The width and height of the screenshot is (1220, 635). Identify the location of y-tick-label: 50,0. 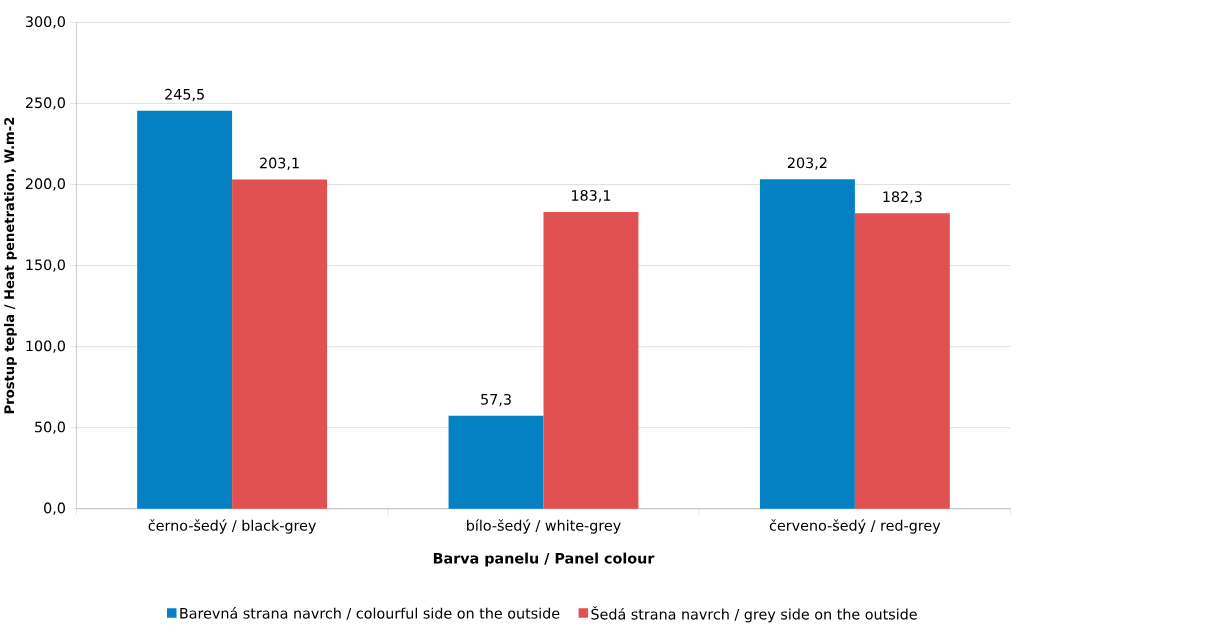
(50, 427).